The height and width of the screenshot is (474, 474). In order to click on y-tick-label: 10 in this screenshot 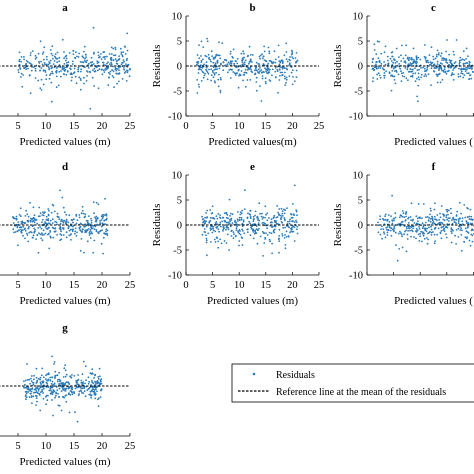, I will do `click(177, 17)`.